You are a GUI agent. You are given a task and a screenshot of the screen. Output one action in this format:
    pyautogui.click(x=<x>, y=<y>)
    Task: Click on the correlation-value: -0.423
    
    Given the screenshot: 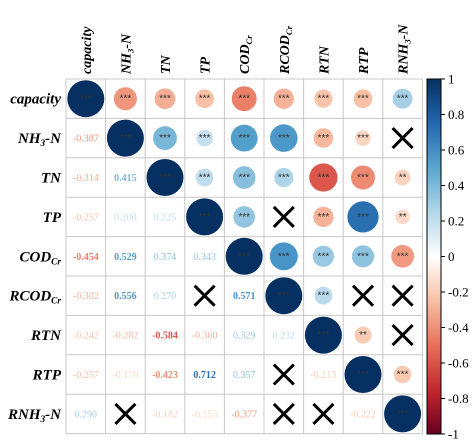 What is the action you would take?
    pyautogui.click(x=165, y=375)
    